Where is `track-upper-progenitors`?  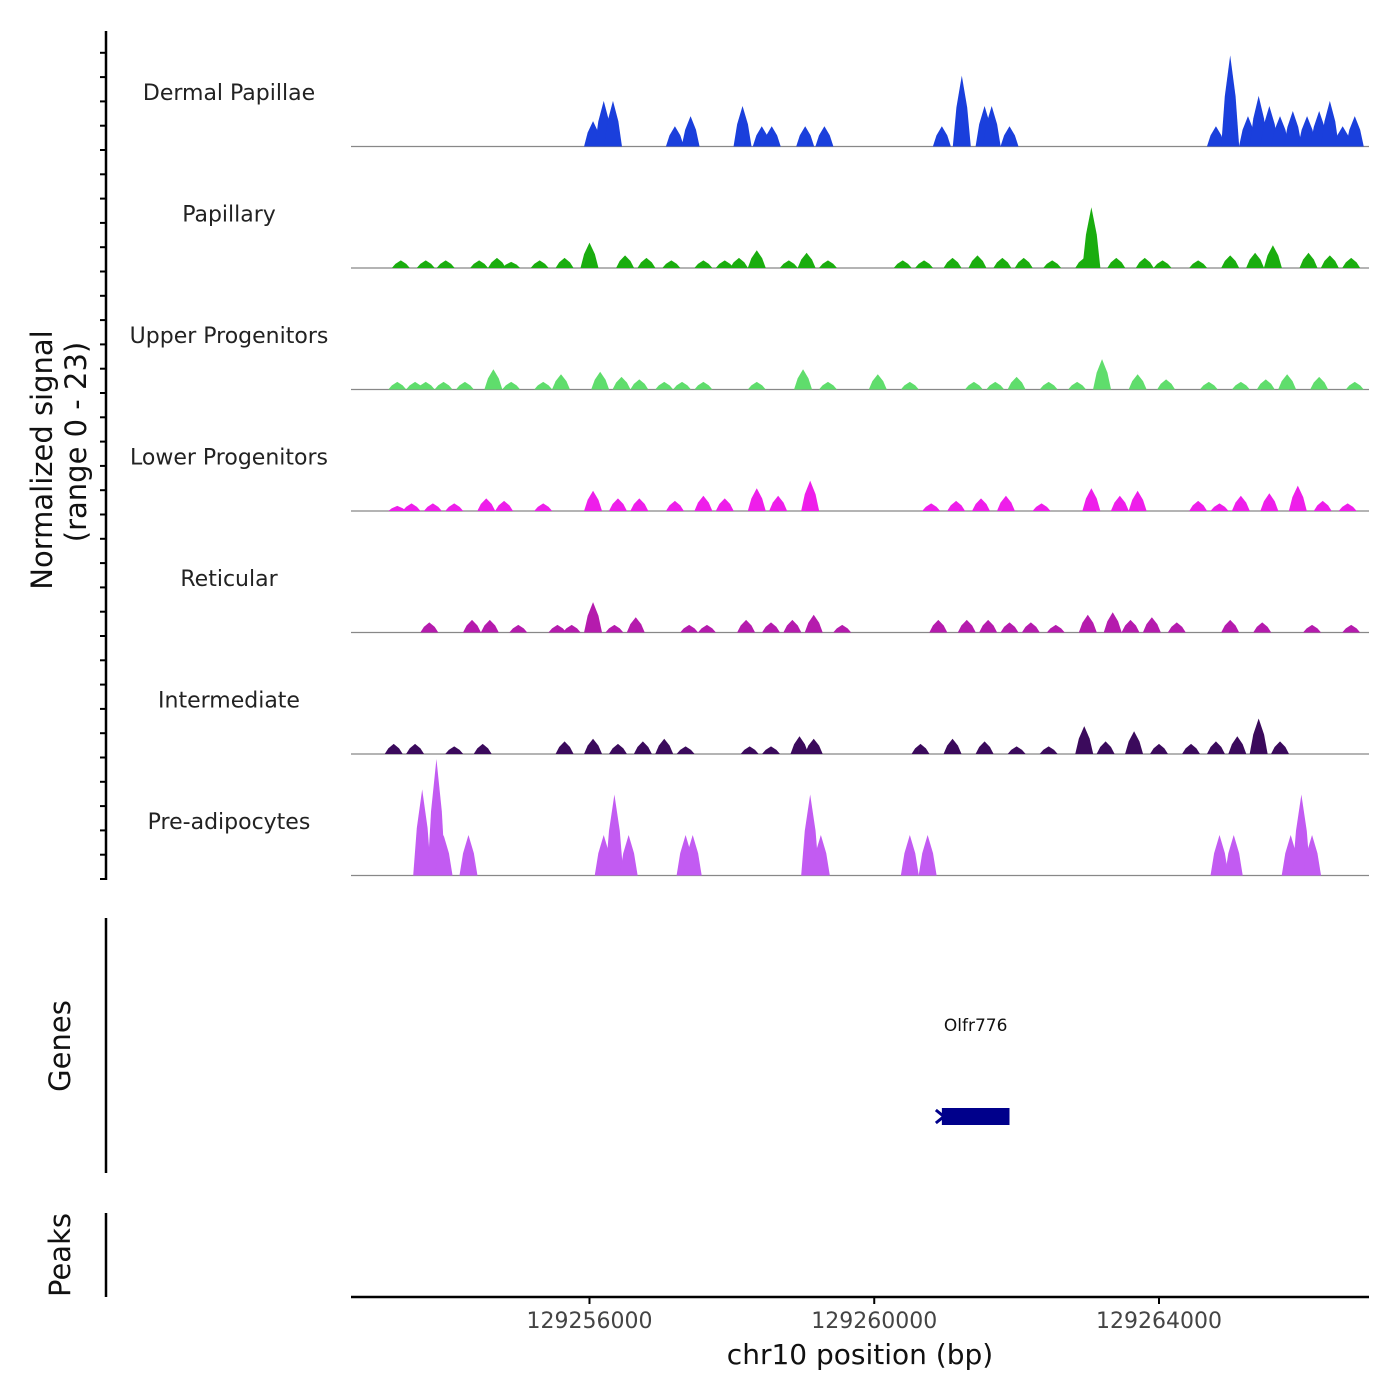 track-upper-progenitors is located at coordinates (860, 375).